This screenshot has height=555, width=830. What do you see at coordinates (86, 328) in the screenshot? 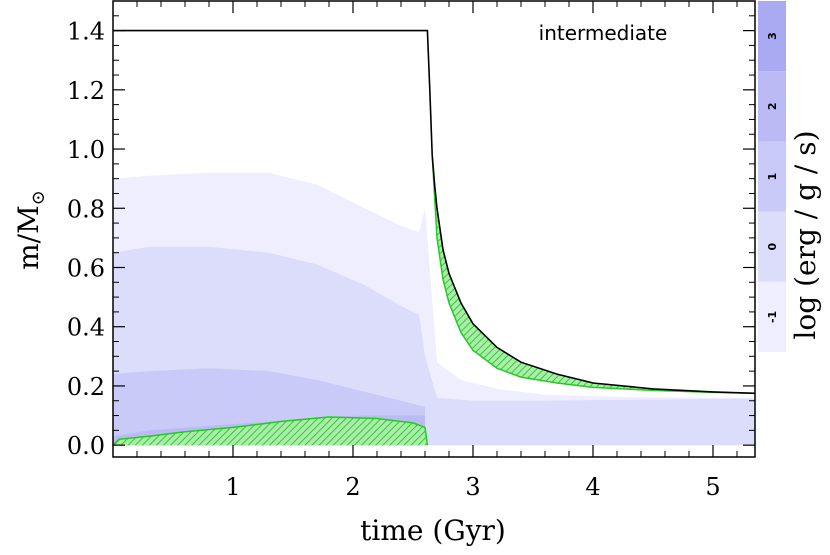
I see `y-tick-label: 0.4` at bounding box center [86, 328].